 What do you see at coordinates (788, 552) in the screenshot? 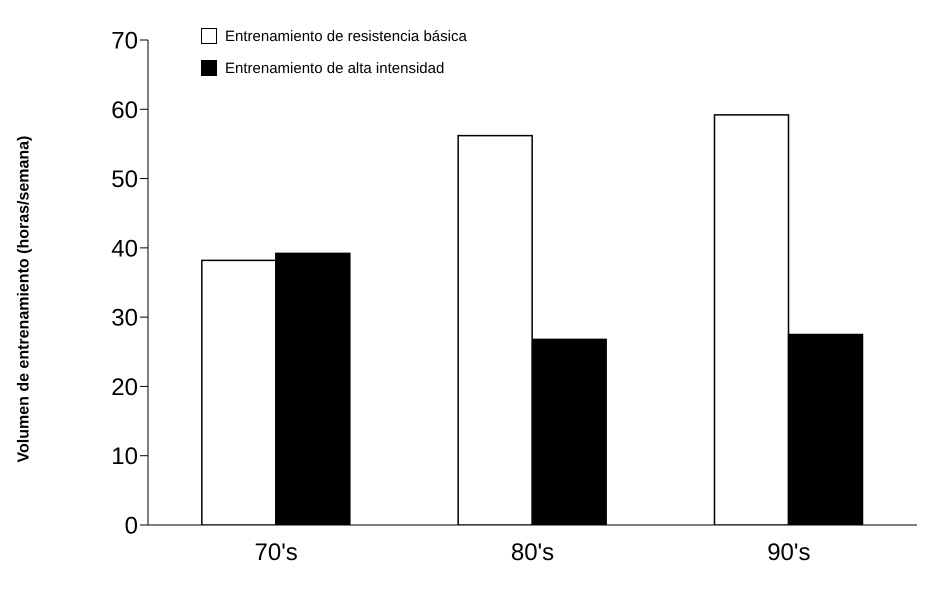
I see `x-tick-label: 90's` at bounding box center [788, 552].